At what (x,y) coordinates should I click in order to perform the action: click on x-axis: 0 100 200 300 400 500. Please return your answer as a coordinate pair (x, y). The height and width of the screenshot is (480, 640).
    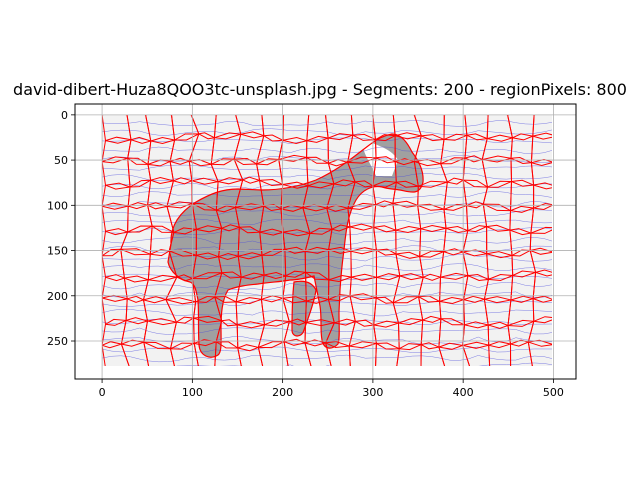
    Looking at the image, I should click on (331, 389).